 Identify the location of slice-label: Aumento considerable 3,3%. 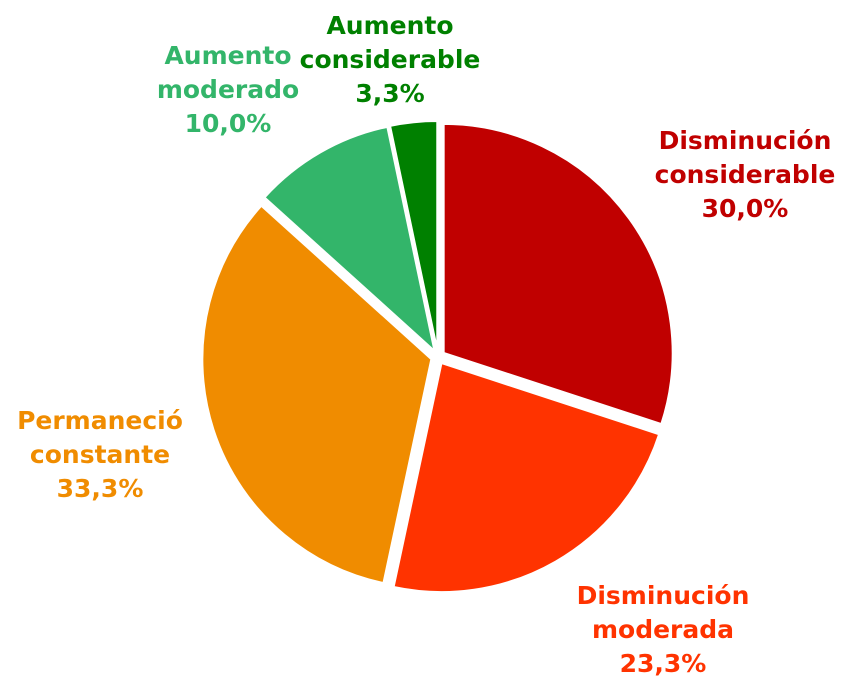
(390, 60).